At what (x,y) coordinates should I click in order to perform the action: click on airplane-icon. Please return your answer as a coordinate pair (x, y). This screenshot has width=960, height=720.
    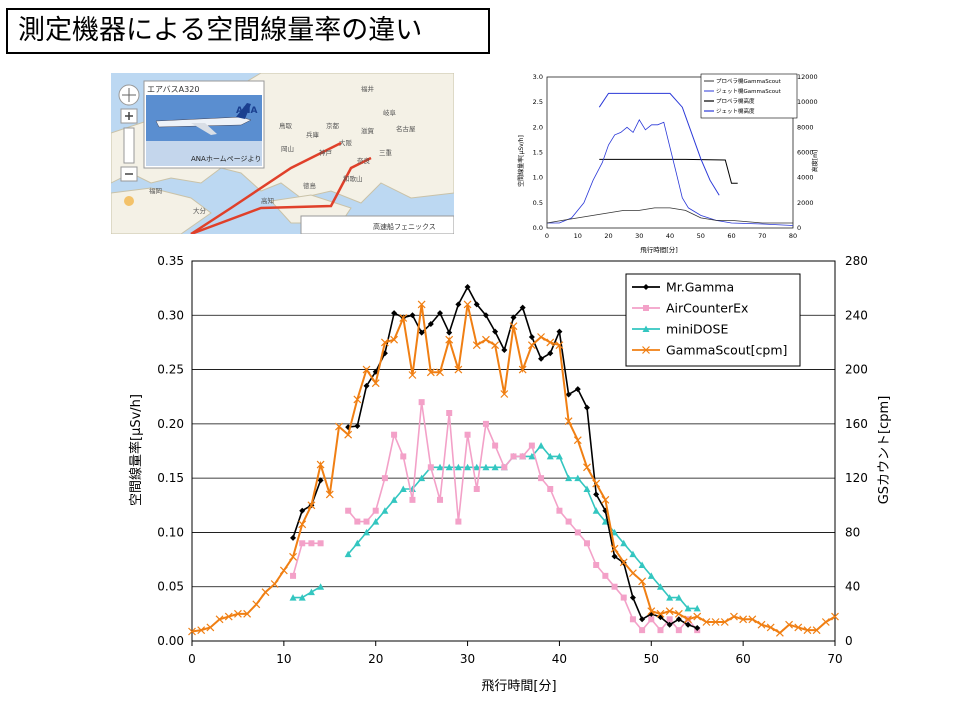
    Looking at the image, I should click on (203, 119).